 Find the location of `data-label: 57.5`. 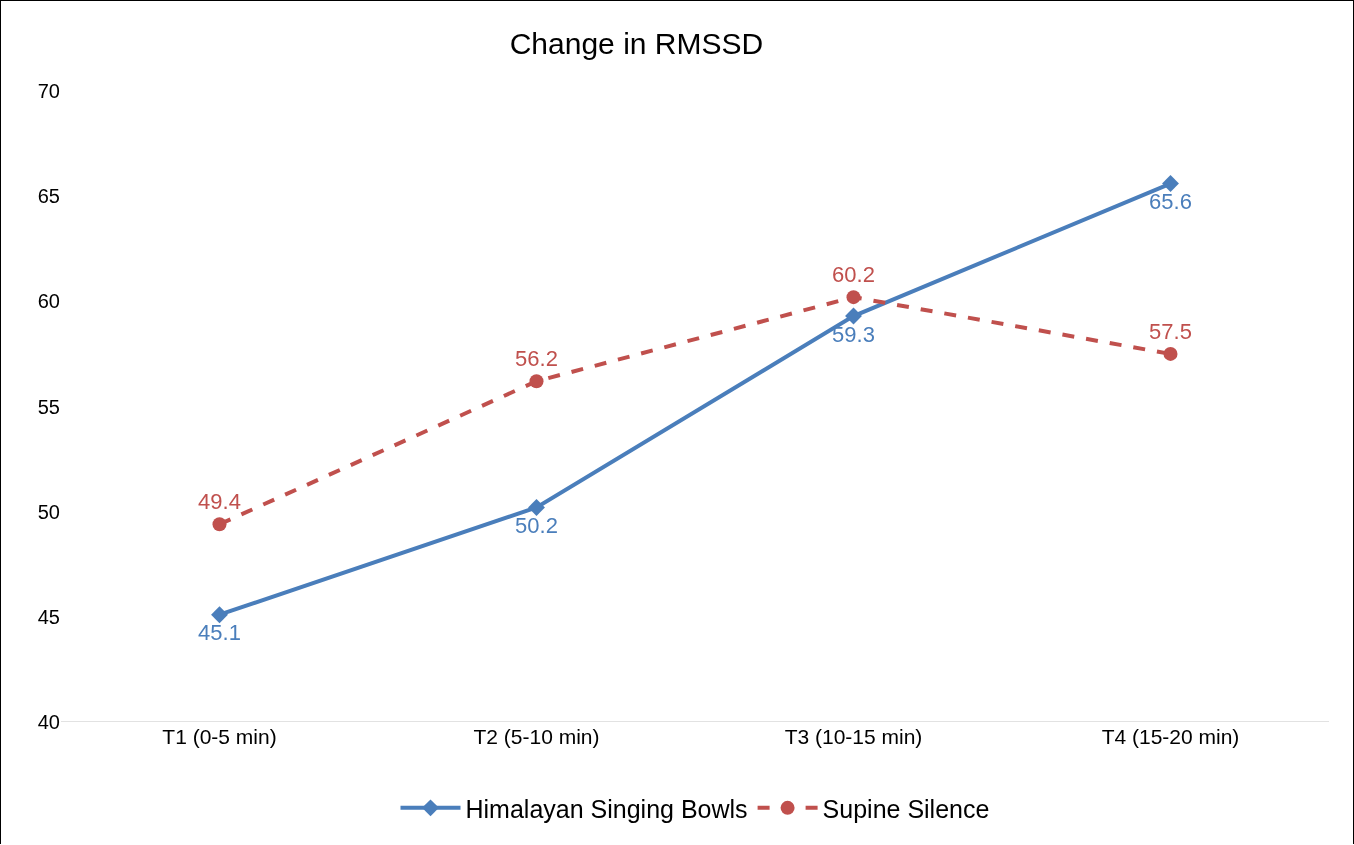

data-label: 57.5 is located at coordinates (1170, 331).